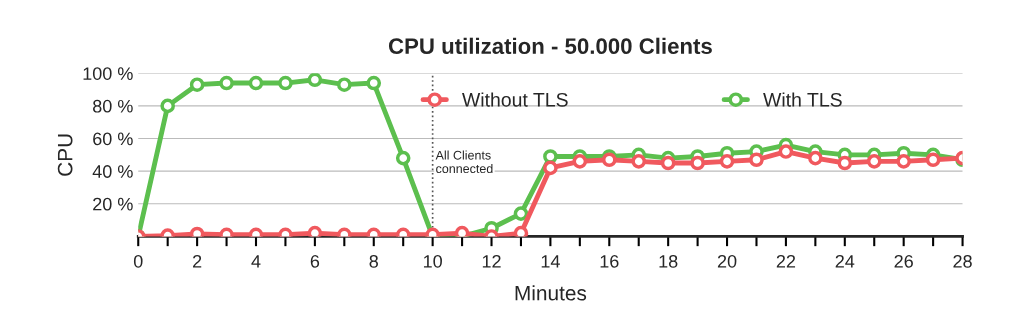  I want to click on x-tick-label: 28, so click(962, 261).